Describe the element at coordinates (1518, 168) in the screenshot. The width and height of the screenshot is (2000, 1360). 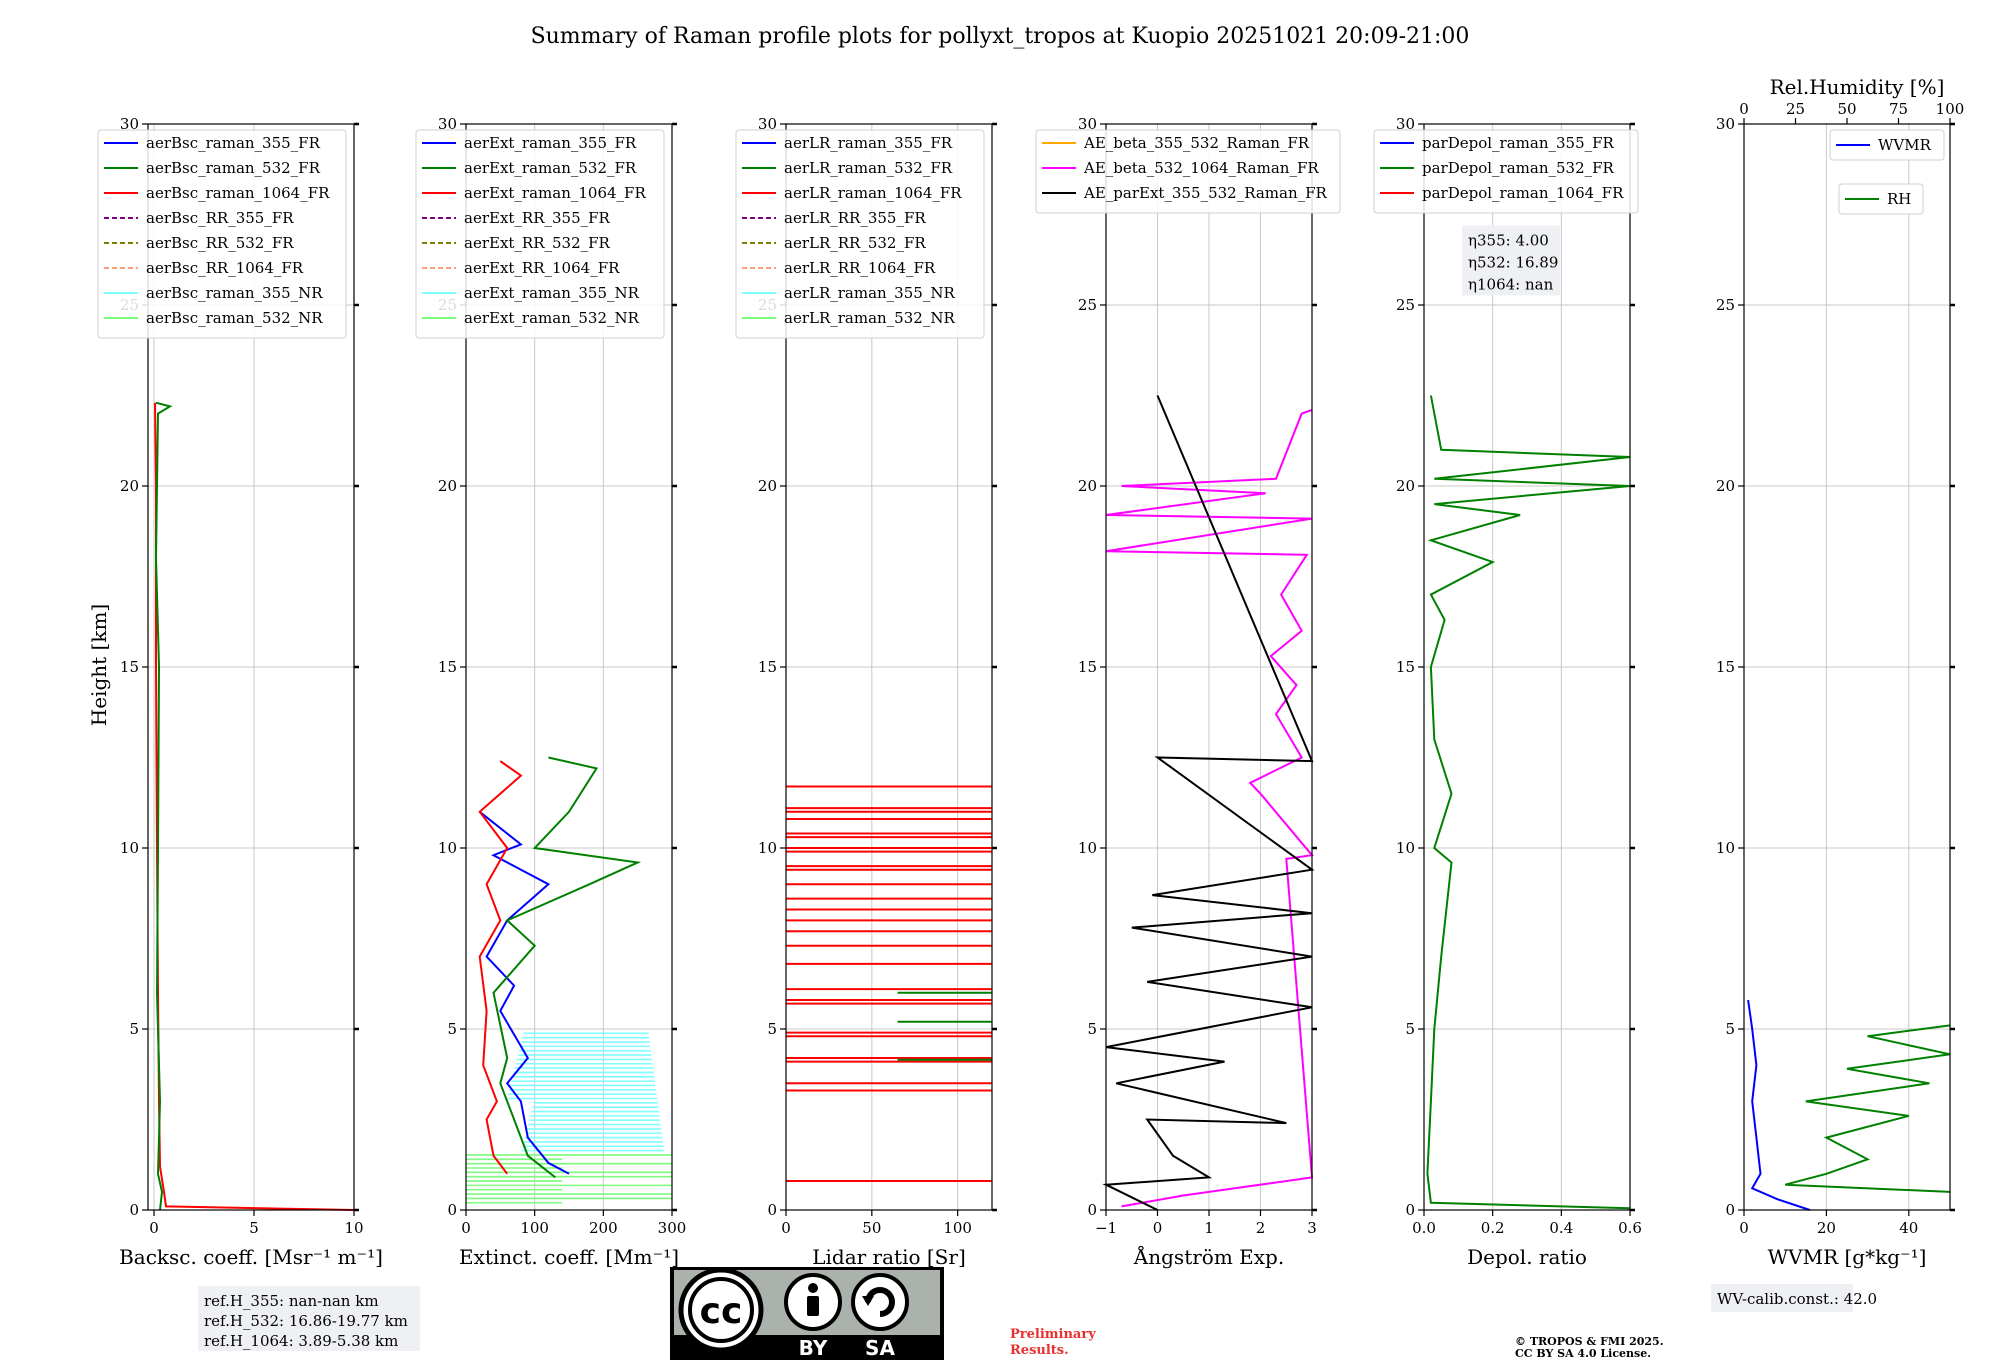
I see `legend-entry: parDepol_raman_532_FR` at that location.